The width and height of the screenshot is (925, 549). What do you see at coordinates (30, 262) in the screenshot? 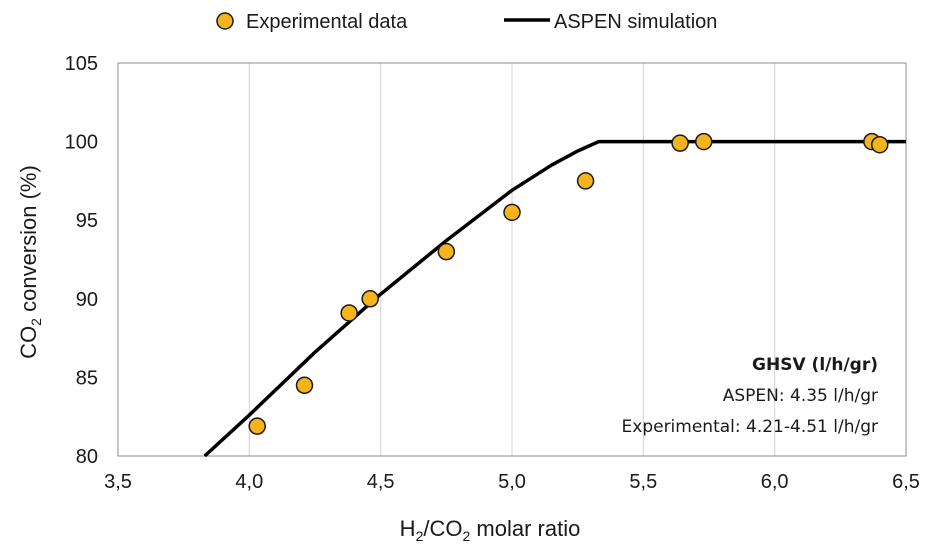
I see `y-axis-label: CO2 conversion (%)` at bounding box center [30, 262].